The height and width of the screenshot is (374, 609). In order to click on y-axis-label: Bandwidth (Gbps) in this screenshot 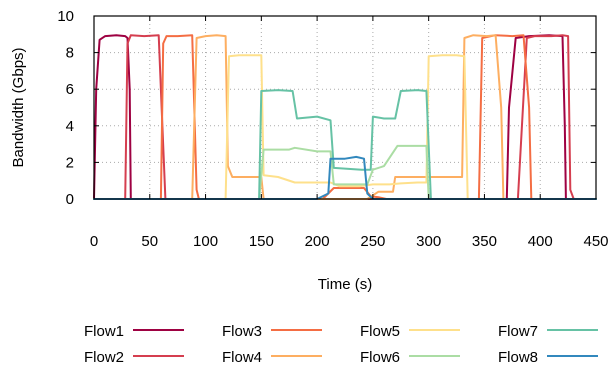, I will do `click(18, 107)`.